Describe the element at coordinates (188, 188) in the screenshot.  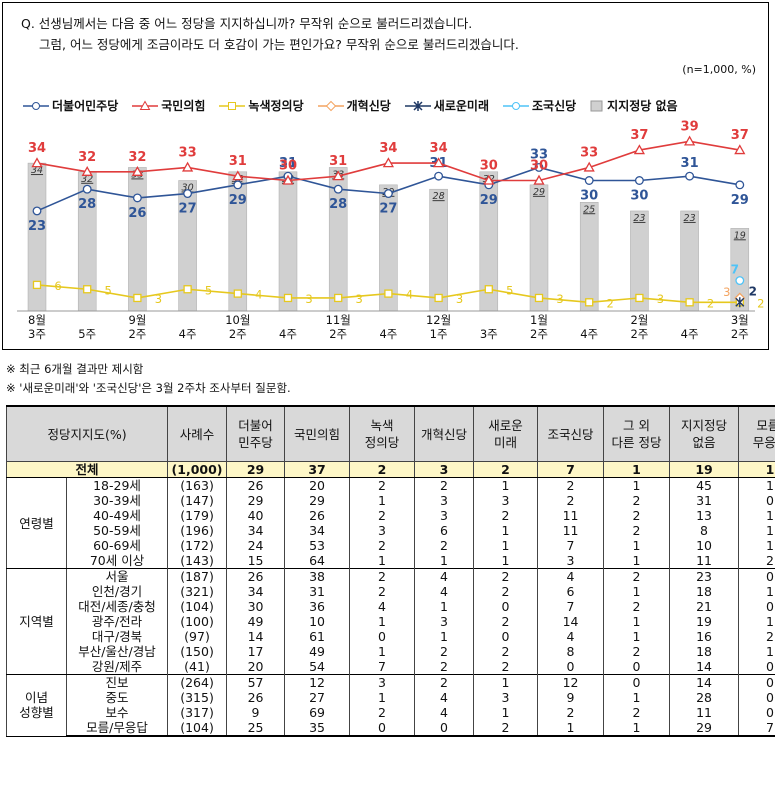
I see `bar-label-no-party-3: 30` at that location.